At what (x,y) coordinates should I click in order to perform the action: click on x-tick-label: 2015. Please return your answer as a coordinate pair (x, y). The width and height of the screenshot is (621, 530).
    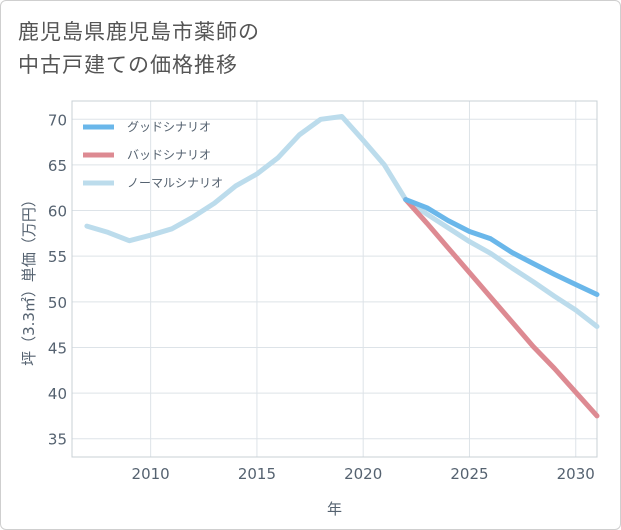
    Looking at the image, I should click on (257, 474).